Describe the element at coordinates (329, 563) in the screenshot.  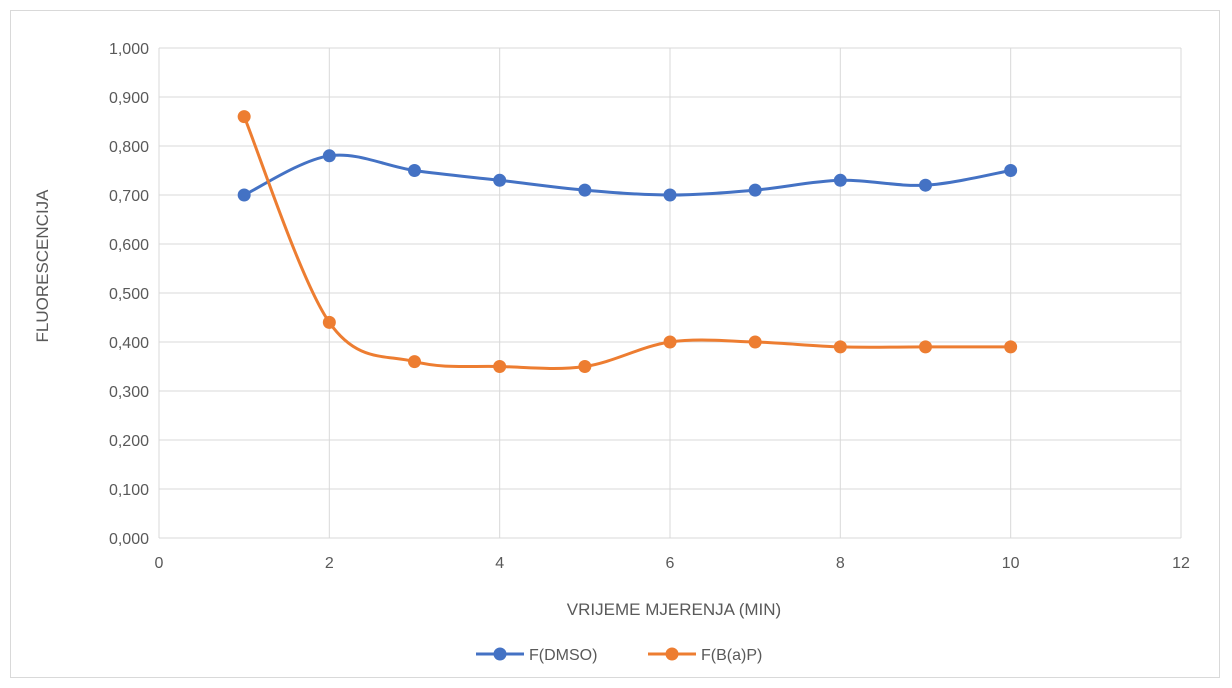
I see `x-tick-label: 2` at that location.